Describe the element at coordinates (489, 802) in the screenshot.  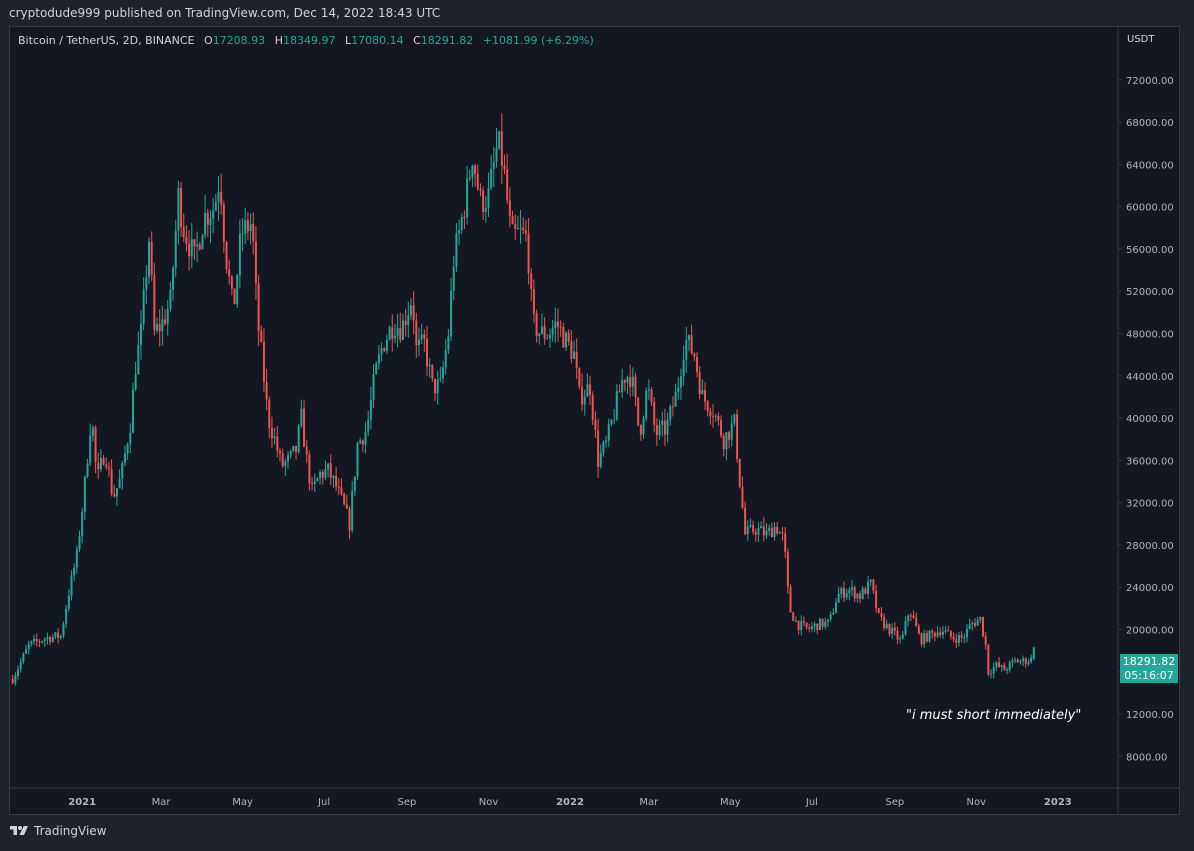
I see `time-tick-label: Nov` at that location.